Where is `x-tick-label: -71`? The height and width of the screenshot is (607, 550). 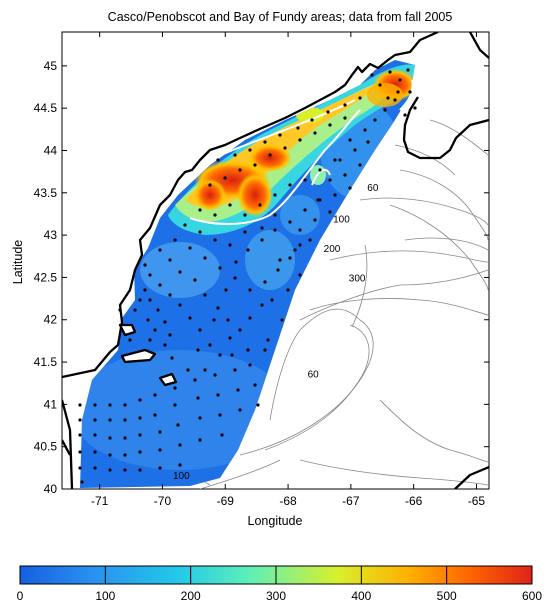
x-tick-label: -71 is located at coordinates (100, 501).